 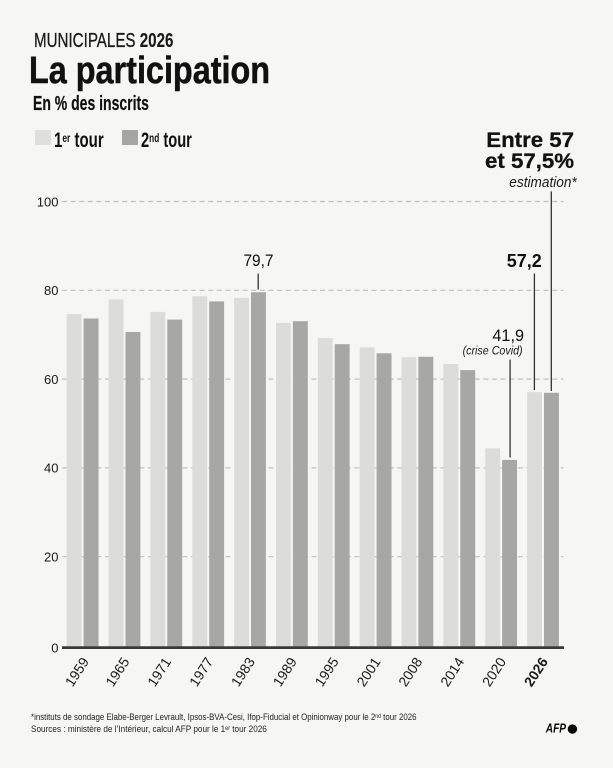 I want to click on svg-text: 100, so click(x=48, y=201).